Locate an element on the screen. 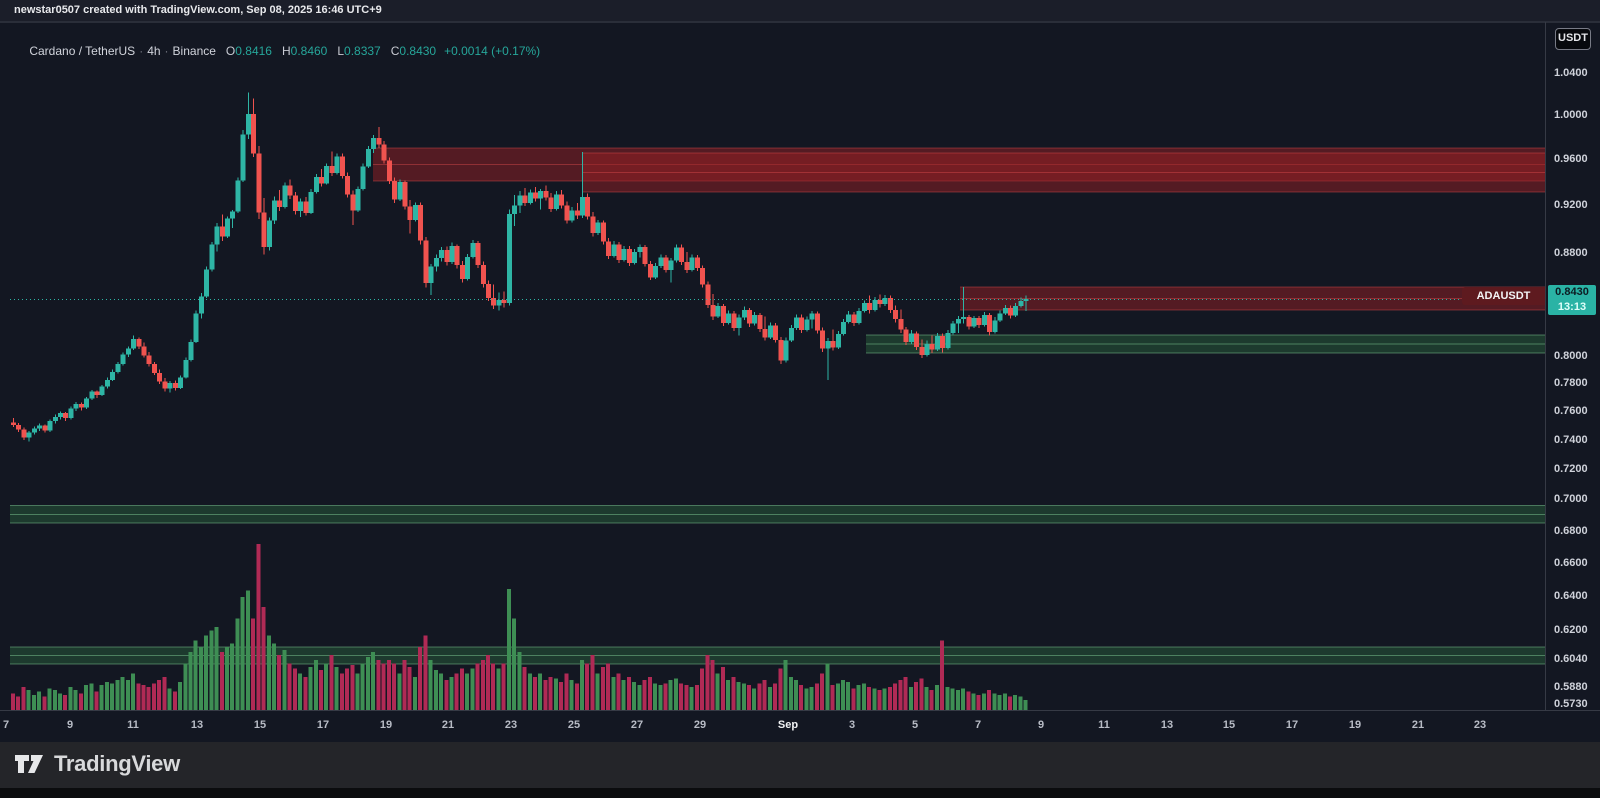 This screenshot has height=798, width=1600. time-axis-label: 23 is located at coordinates (1480, 725).